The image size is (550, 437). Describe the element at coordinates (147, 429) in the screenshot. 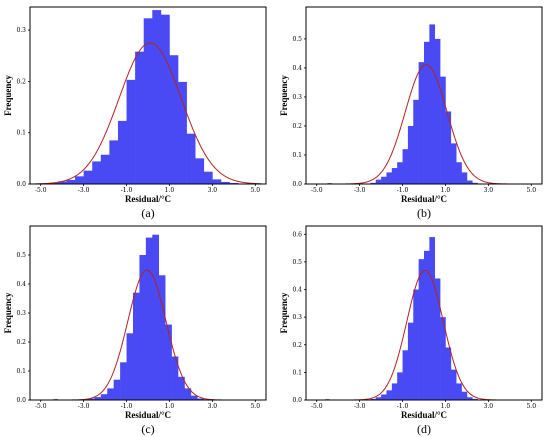

I see `panel-label: (c)` at that location.